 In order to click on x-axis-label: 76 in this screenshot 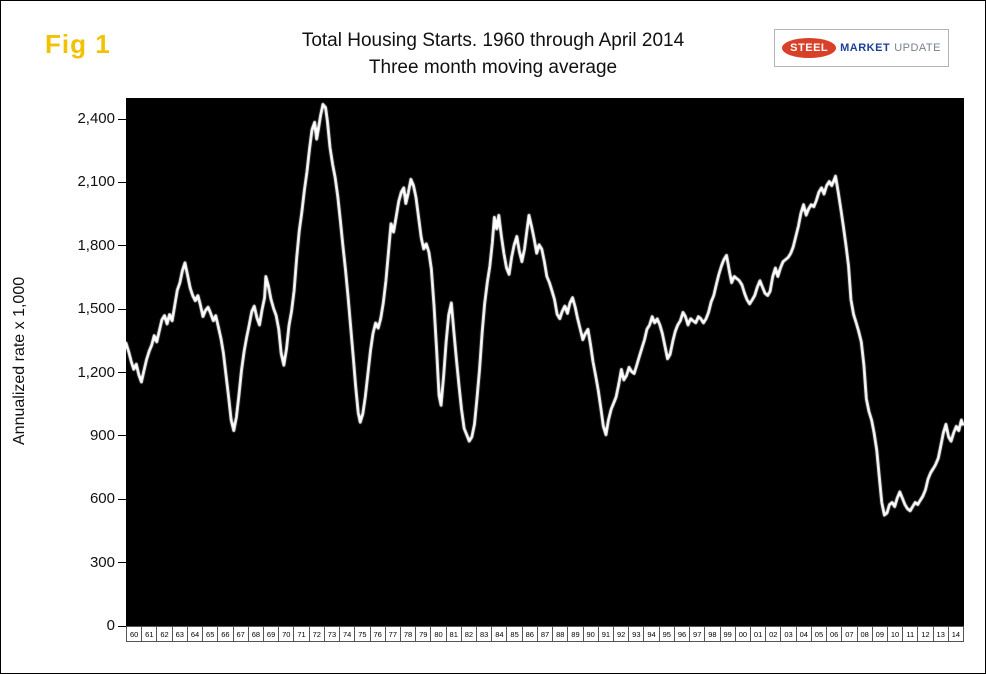, I will do `click(377, 634)`.